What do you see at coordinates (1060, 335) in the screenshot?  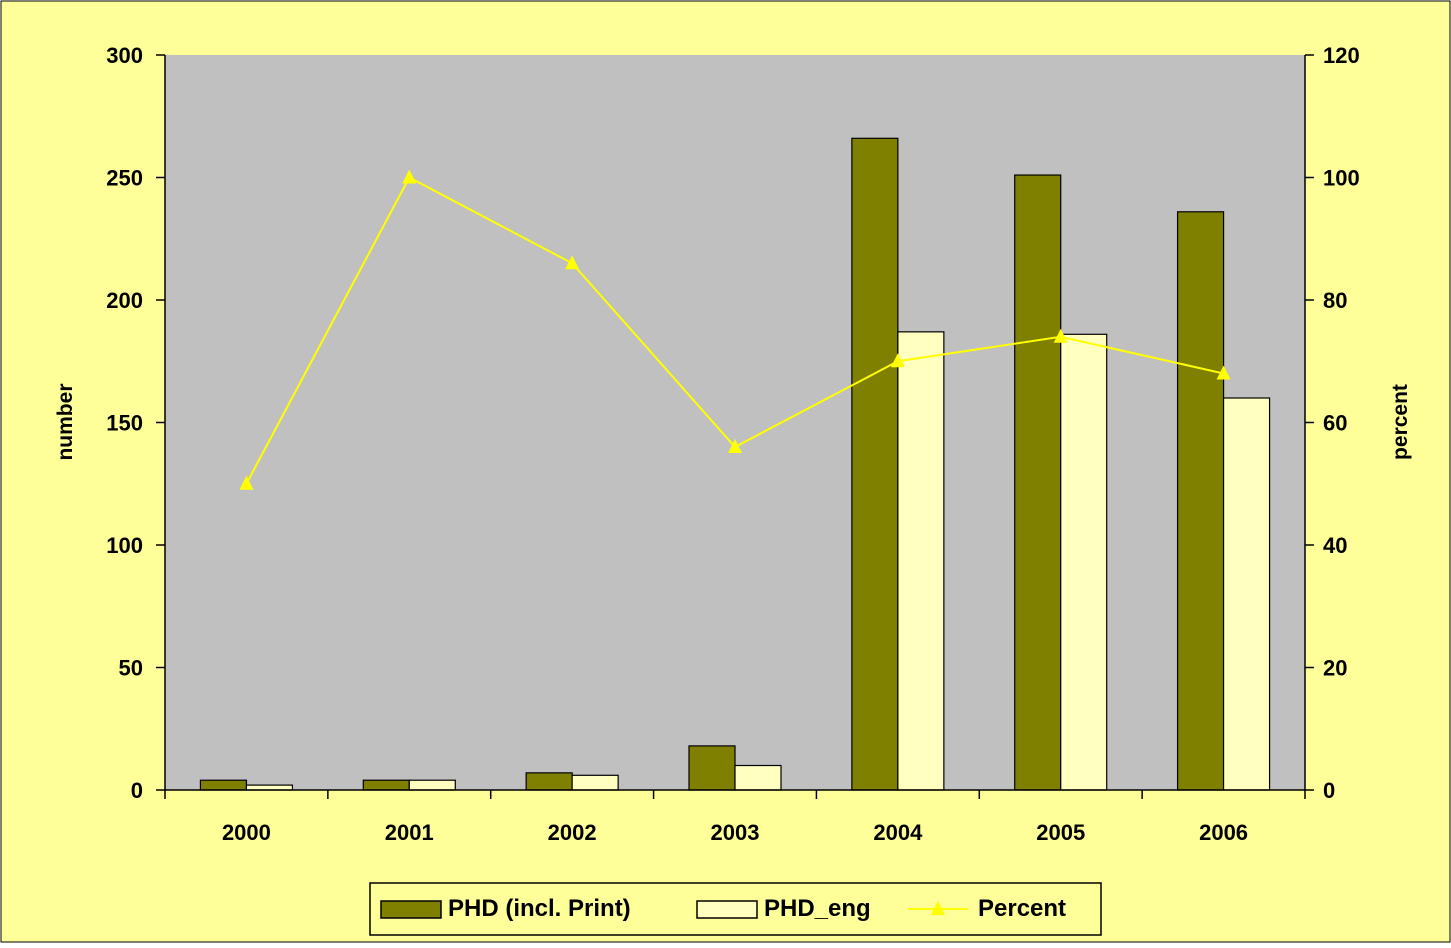 I see `point-percent-2005` at bounding box center [1060, 335].